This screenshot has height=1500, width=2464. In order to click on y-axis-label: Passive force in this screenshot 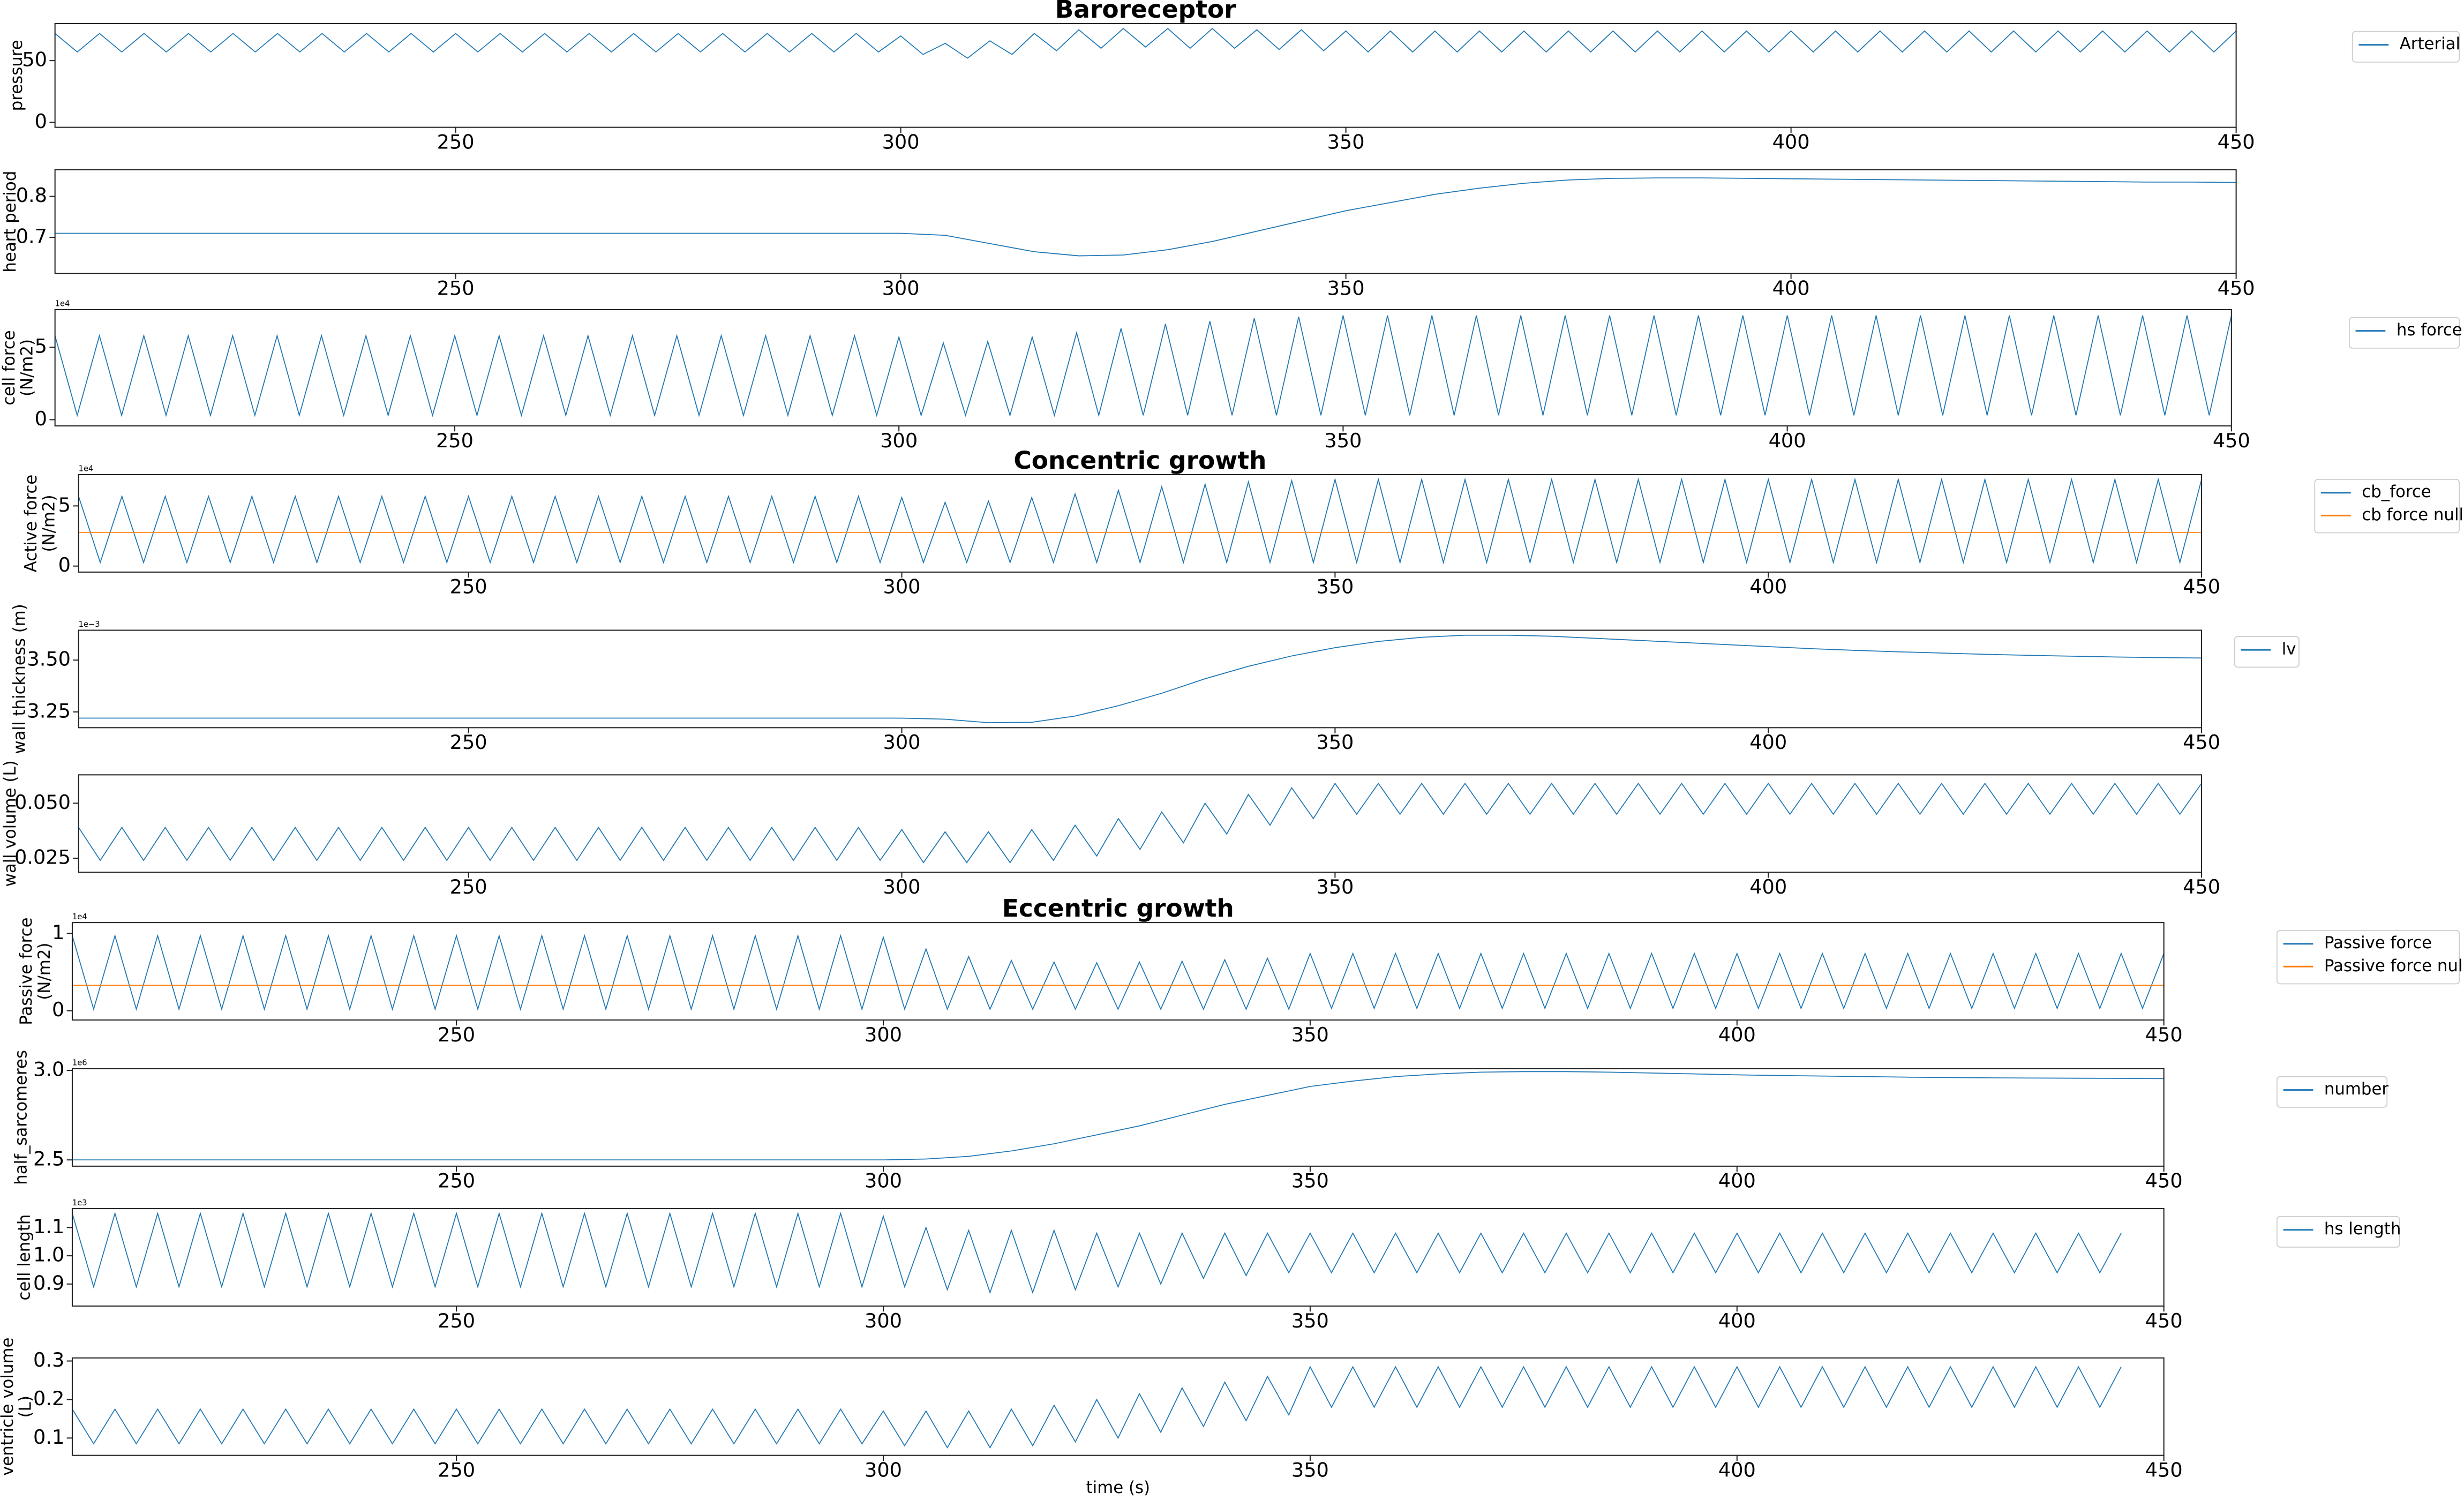, I will do `click(26, 971)`.